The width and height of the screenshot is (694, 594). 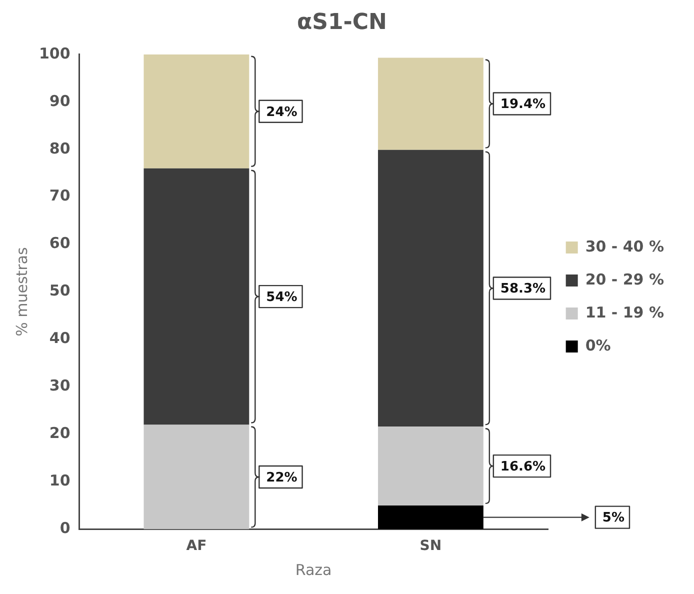 What do you see at coordinates (282, 297) in the screenshot?
I see `annotation: 54%` at bounding box center [282, 297].